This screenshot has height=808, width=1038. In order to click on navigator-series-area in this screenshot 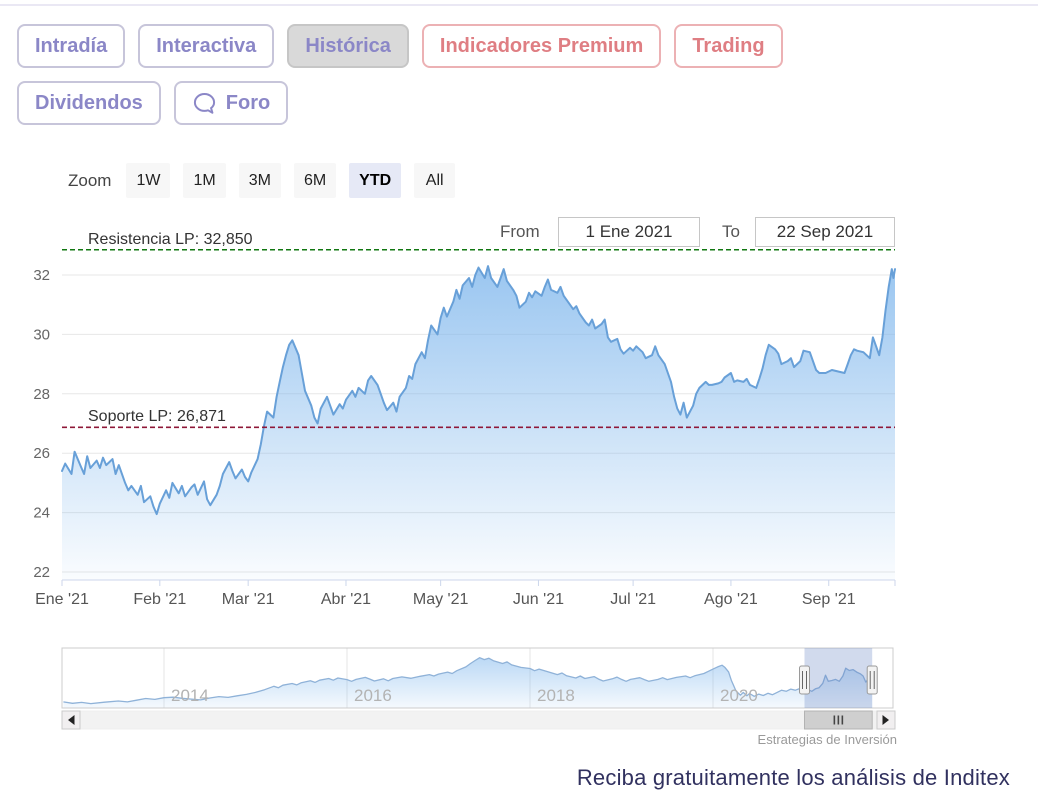, I will do `click(468, 682)`.